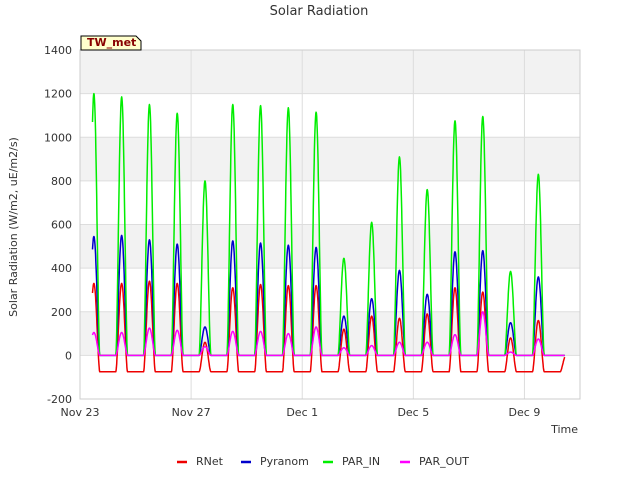 This screenshot has width=640, height=480. I want to click on y-tick-labels: -200 0 200 400 600 800 1000 1200 1400, so click(58, 225).